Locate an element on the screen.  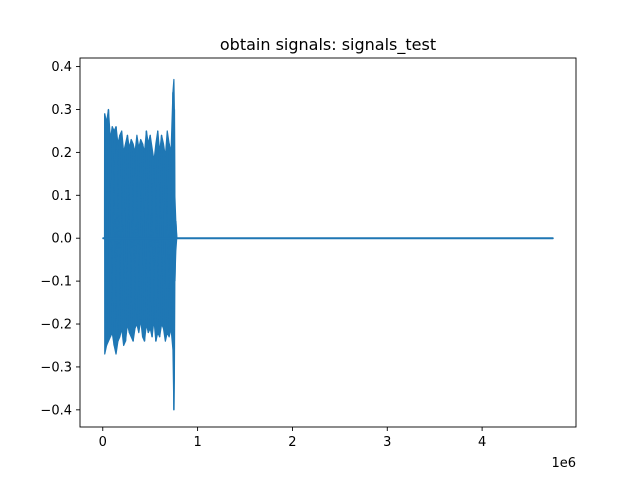
y-tick-label-7: 0.3 is located at coordinates (61, 110).